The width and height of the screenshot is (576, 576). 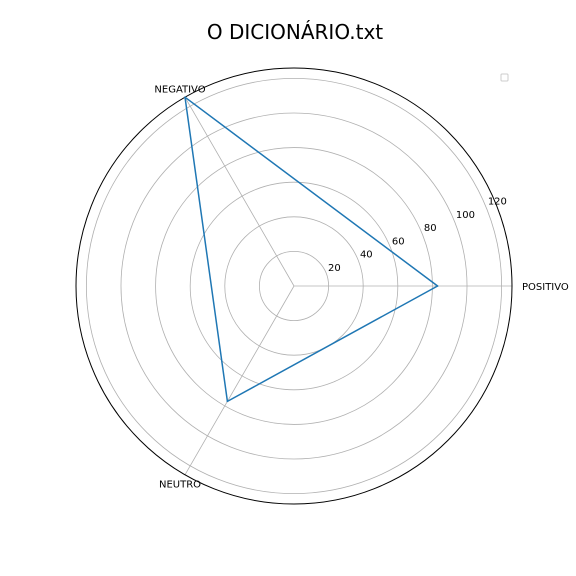 I want to click on chart-title: O DICIONÁRIO.txt, so click(x=295, y=32).